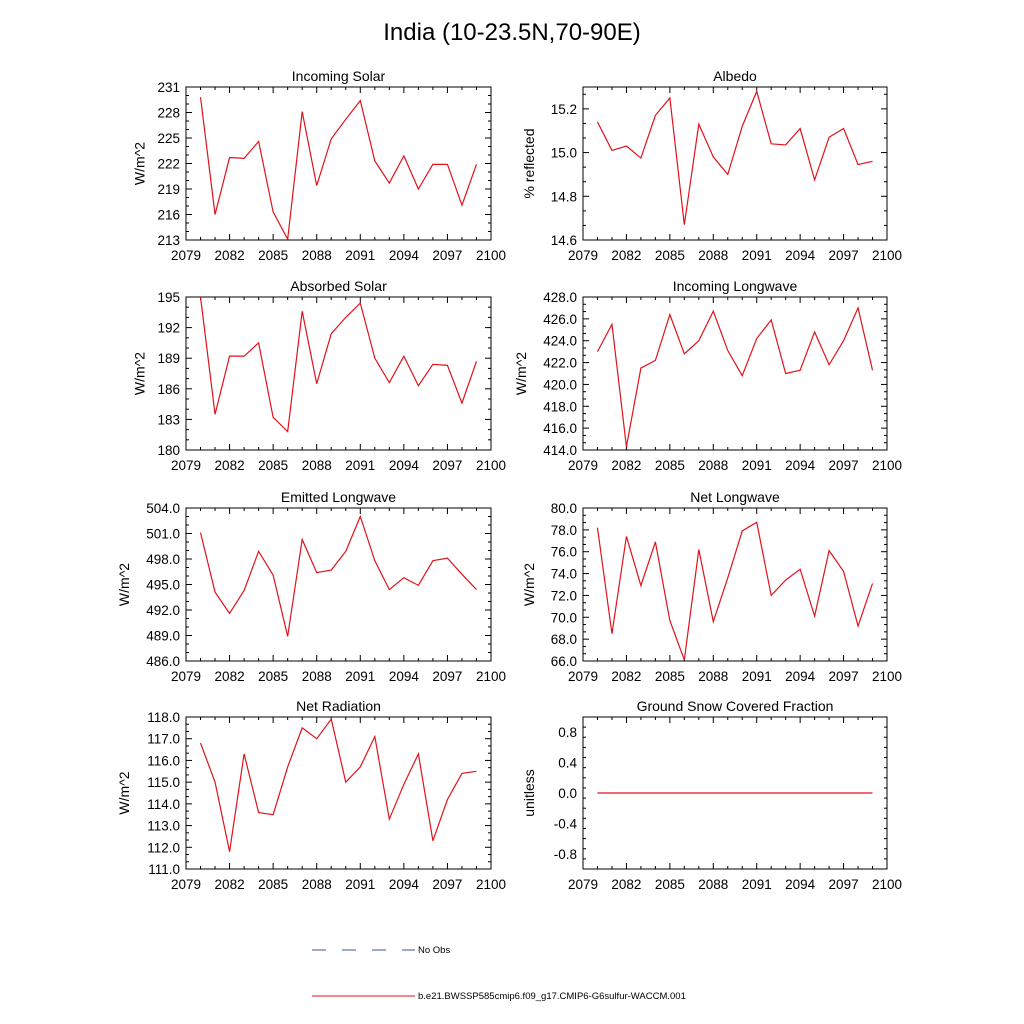  What do you see at coordinates (163, 717) in the screenshot?
I see `y-tick-label: 118.0` at bounding box center [163, 717].